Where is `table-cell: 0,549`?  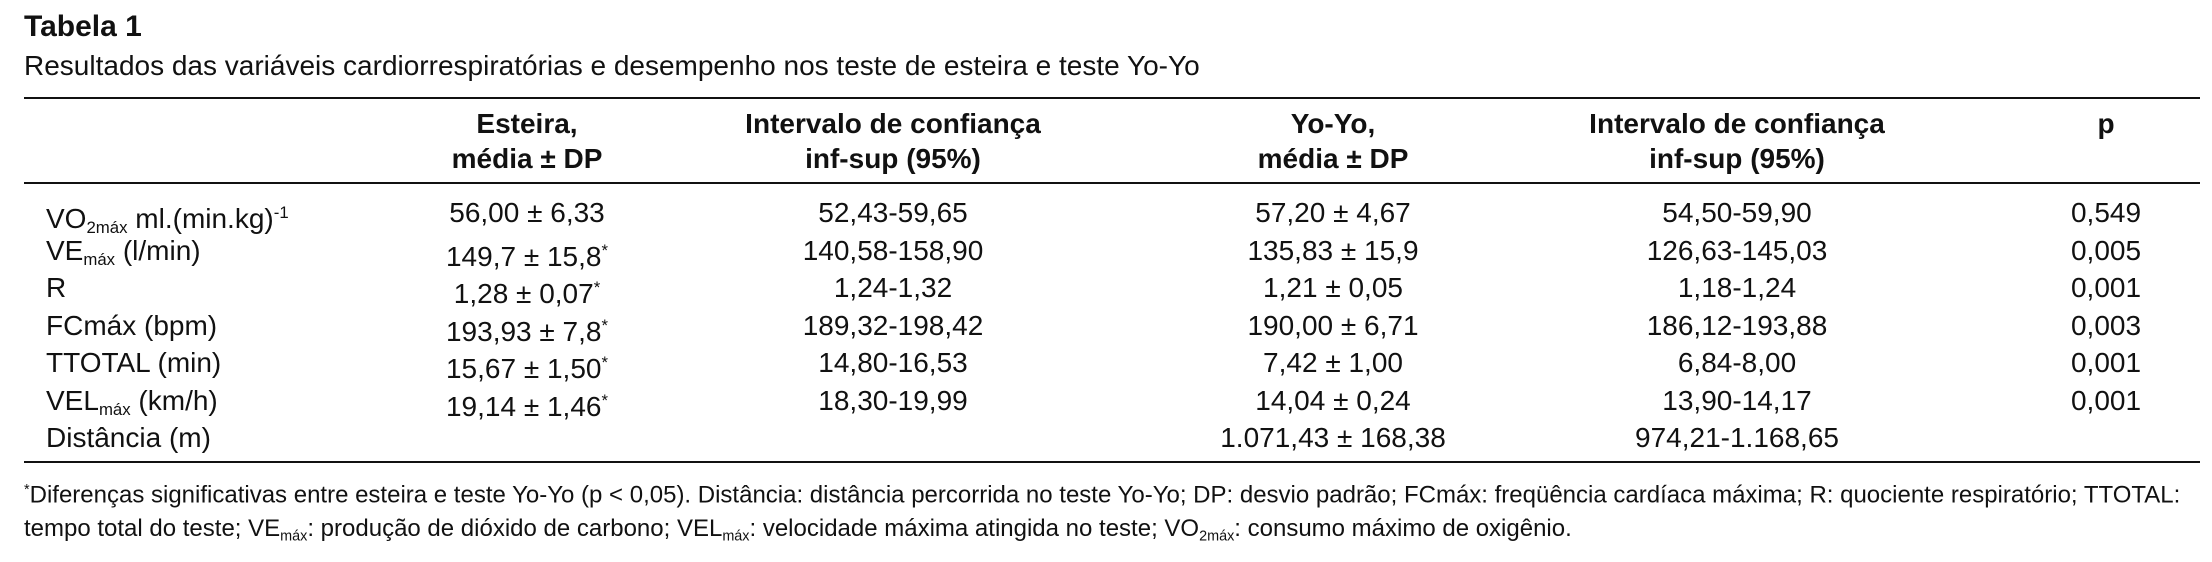
table-cell: 0,549 is located at coordinates (2106, 213).